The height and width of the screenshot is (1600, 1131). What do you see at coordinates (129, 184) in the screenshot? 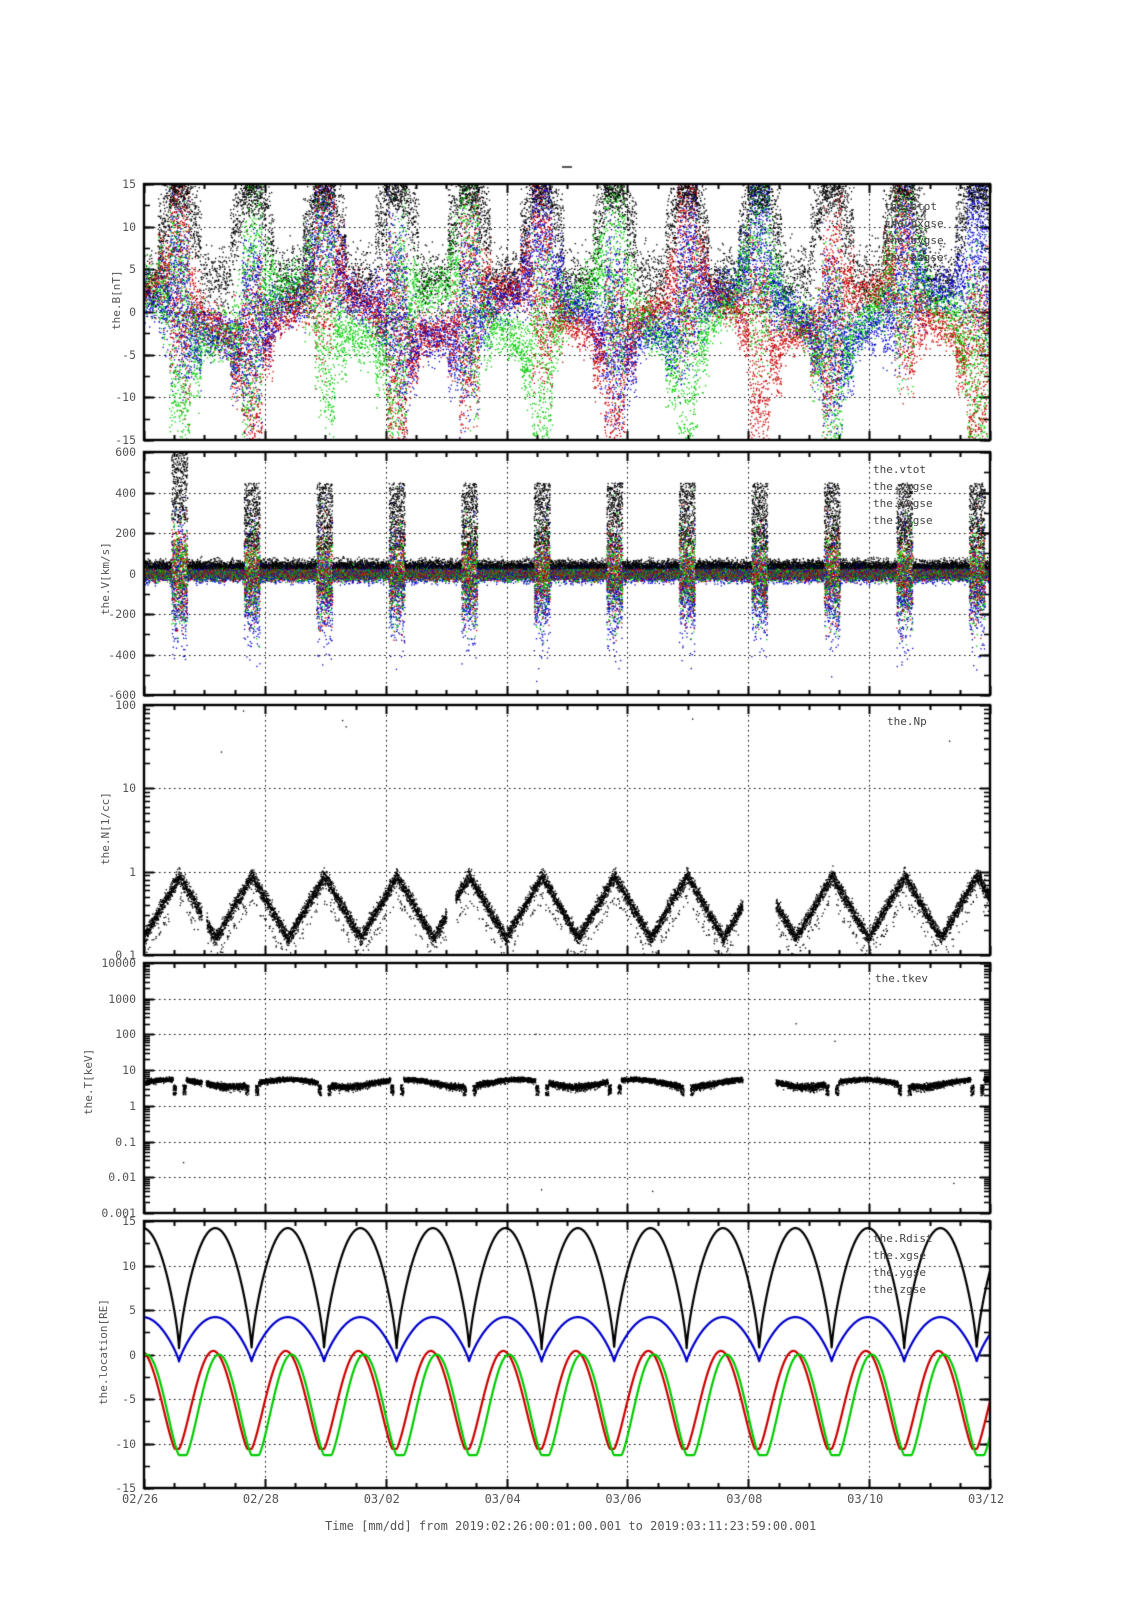
I see `panel1-ytick-0: 15` at bounding box center [129, 184].